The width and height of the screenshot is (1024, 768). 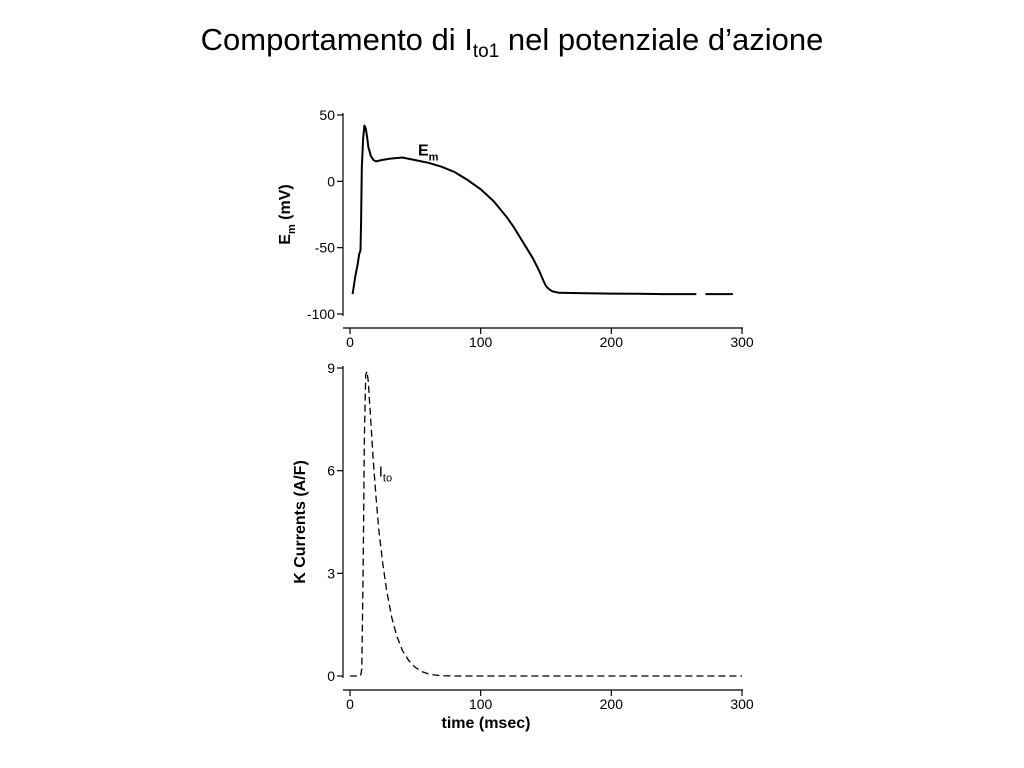 What do you see at coordinates (331, 368) in the screenshot?
I see `y-tick-label: 9` at bounding box center [331, 368].